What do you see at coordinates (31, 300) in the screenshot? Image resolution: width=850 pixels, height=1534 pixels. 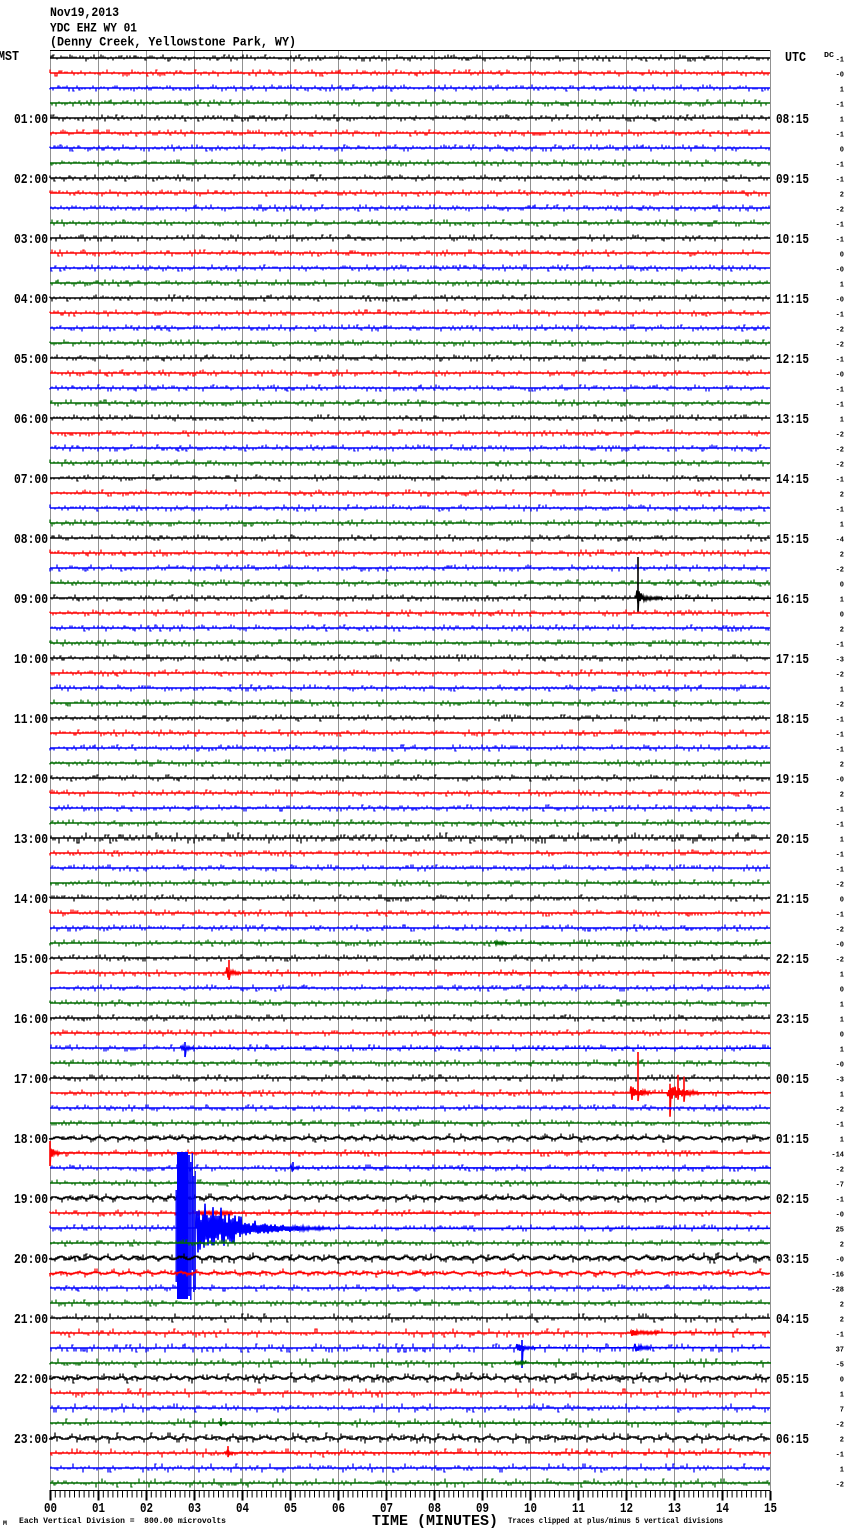 I see `svg-text: 04:00` at bounding box center [31, 300].